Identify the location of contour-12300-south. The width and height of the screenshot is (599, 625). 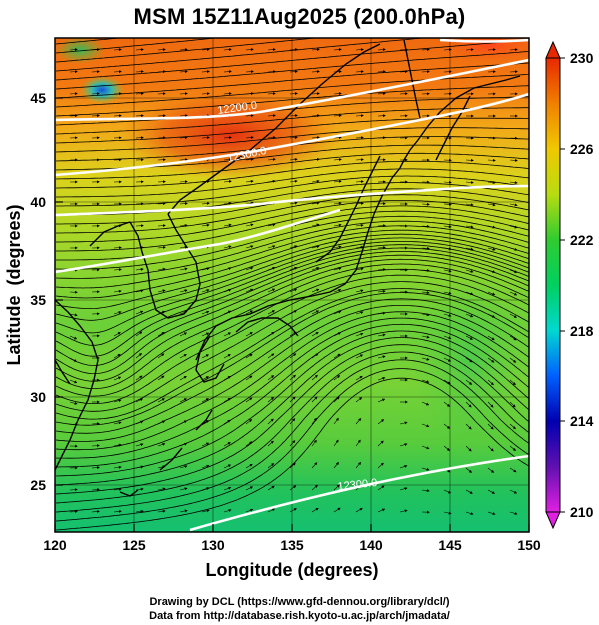
(359, 493).